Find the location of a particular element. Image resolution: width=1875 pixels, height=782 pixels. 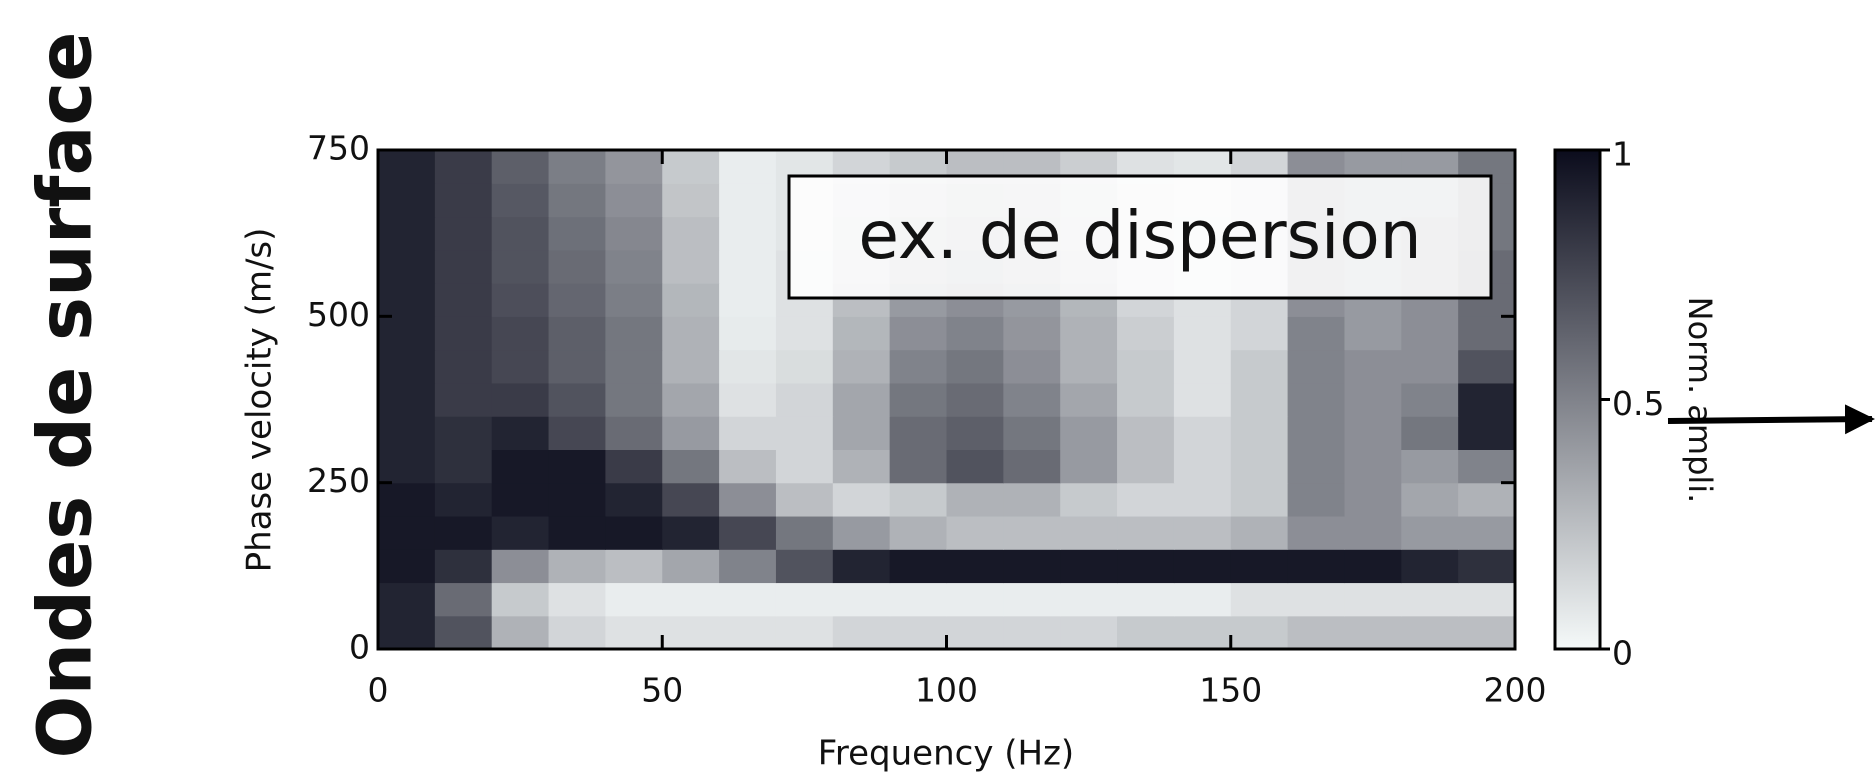

x-axis-label: Frequency (Hz) is located at coordinates (946, 754).